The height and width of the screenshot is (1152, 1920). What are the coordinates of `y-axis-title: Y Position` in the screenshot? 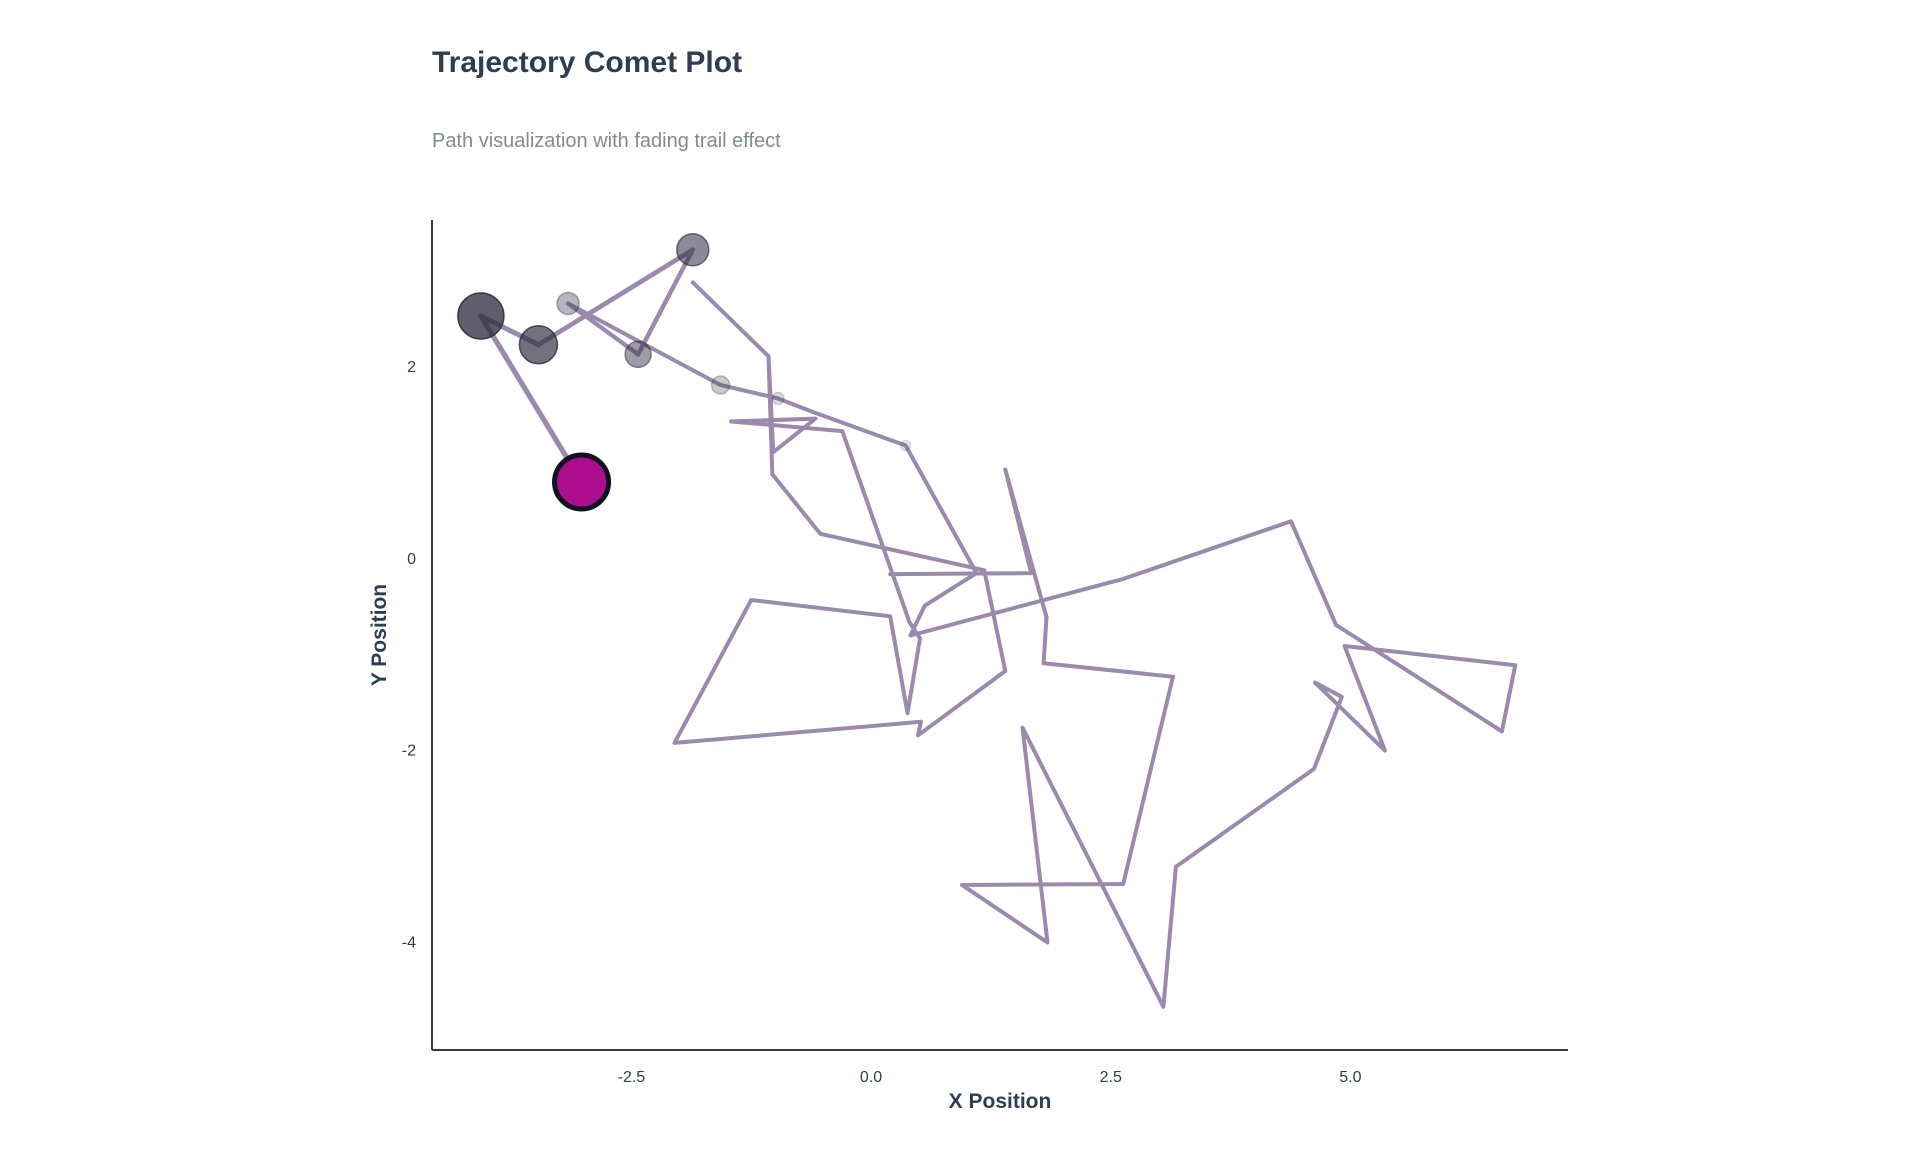 It's located at (379, 635).